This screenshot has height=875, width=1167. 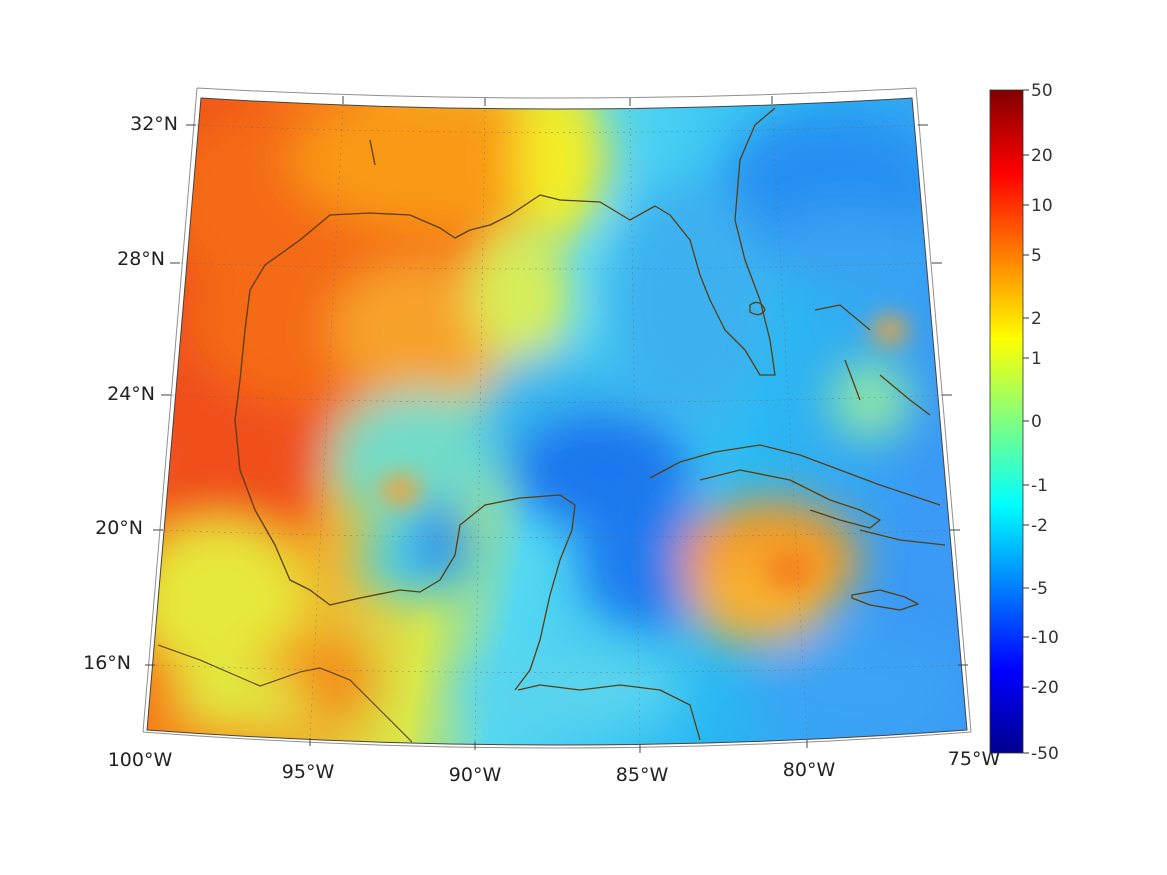 I want to click on colorbar-tick-label: 2, so click(x=1036, y=319).